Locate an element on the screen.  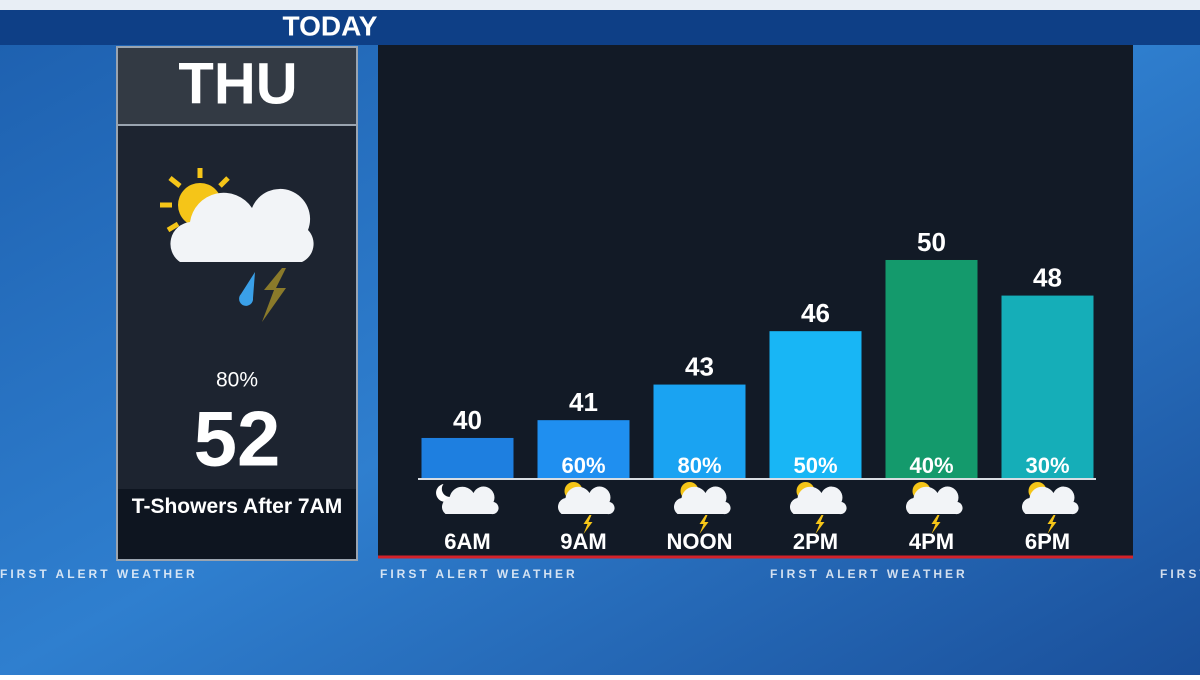
temp-label: 40 is located at coordinates (467, 420).